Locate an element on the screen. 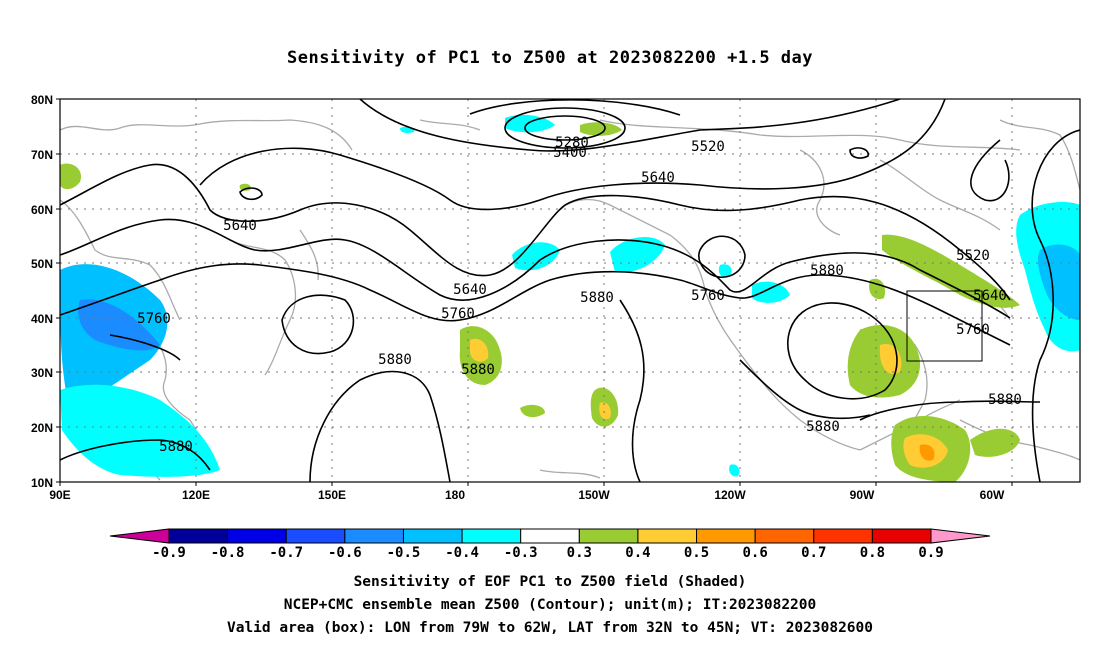 The width and height of the screenshot is (1100, 650). lat-label: 40N is located at coordinates (42, 319).